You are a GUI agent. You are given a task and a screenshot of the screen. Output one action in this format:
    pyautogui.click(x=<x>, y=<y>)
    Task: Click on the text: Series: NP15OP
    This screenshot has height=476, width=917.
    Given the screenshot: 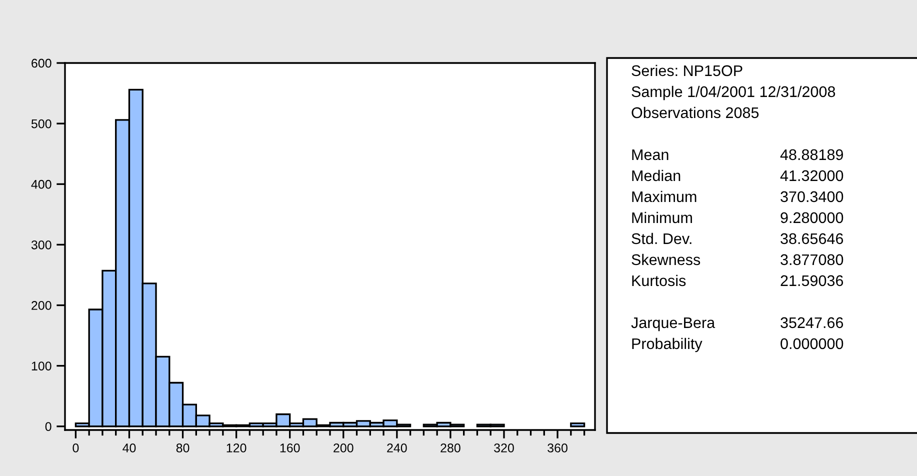 What is the action you would take?
    pyautogui.click(x=687, y=70)
    